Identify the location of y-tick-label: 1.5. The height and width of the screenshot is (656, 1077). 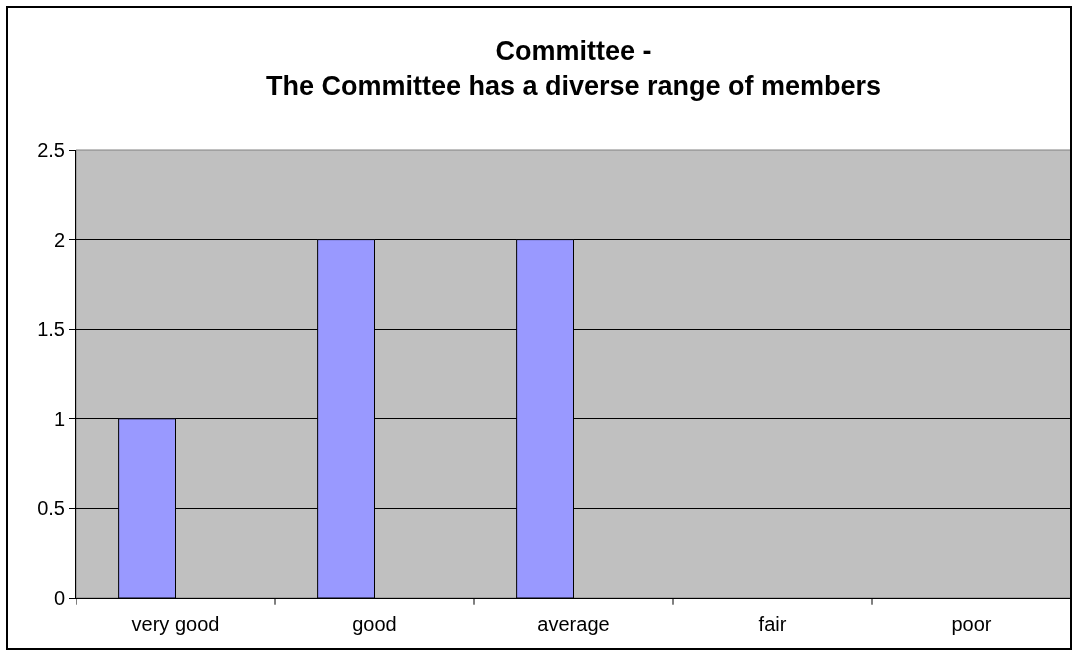
(51, 329).